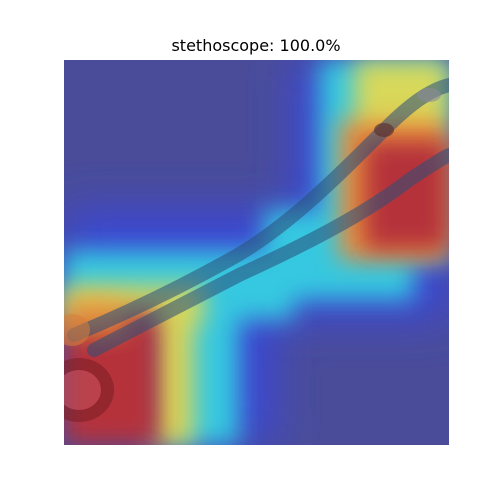 This screenshot has width=500, height=500. I want to click on stethoscope-chestpiece, so click(89, 368).